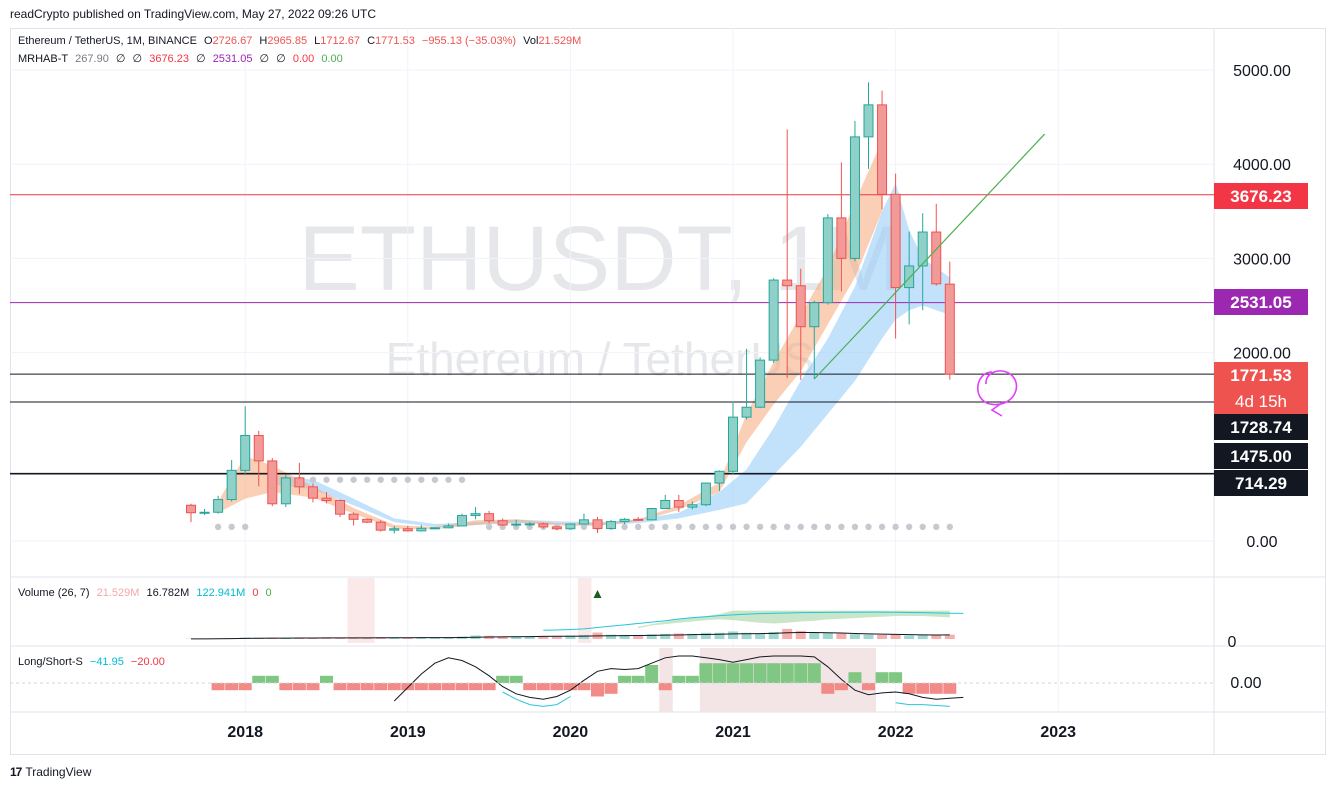 This screenshot has width=1336, height=790. What do you see at coordinates (560, 41) in the screenshot?
I see `legend-volume: 21.529M` at bounding box center [560, 41].